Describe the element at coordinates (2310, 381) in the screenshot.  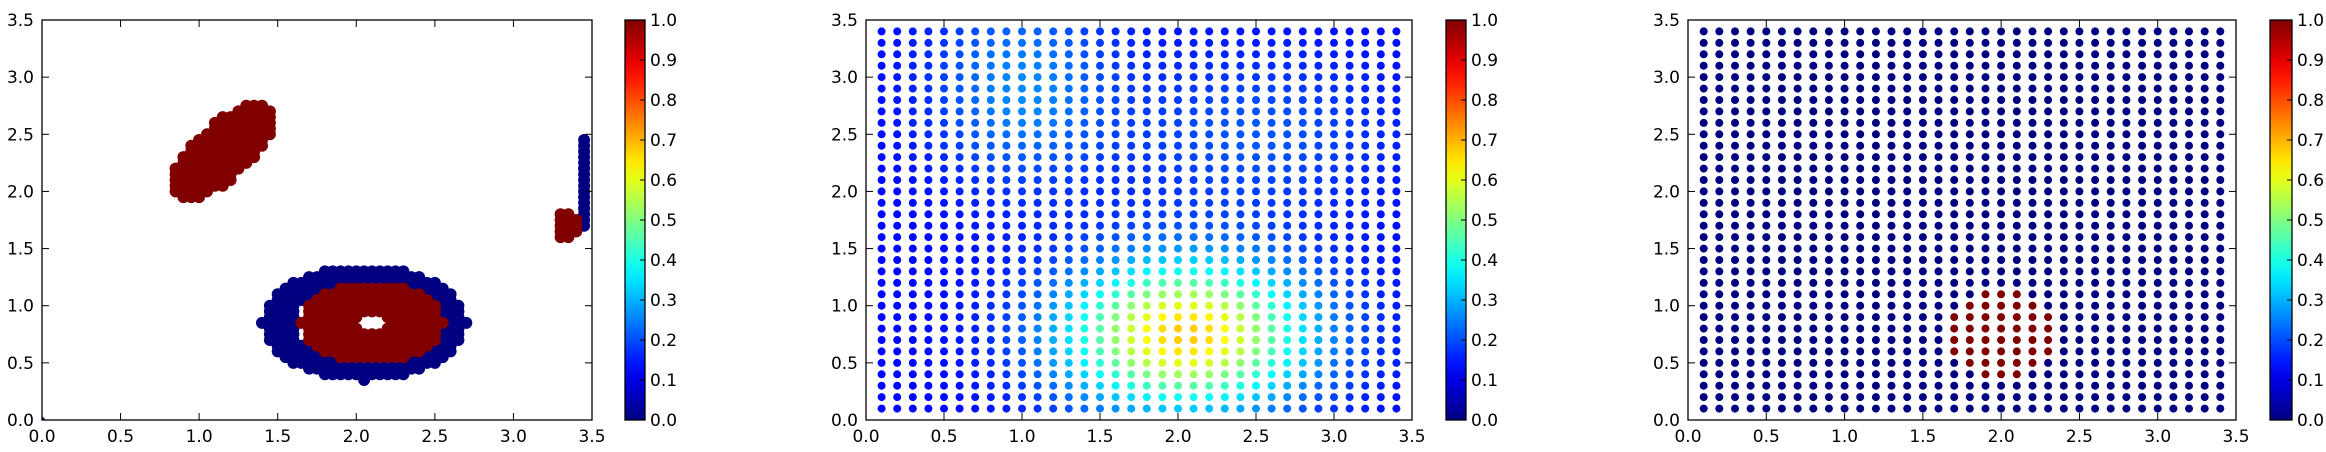
I see `colorbar-tick-label: 0.1` at that location.